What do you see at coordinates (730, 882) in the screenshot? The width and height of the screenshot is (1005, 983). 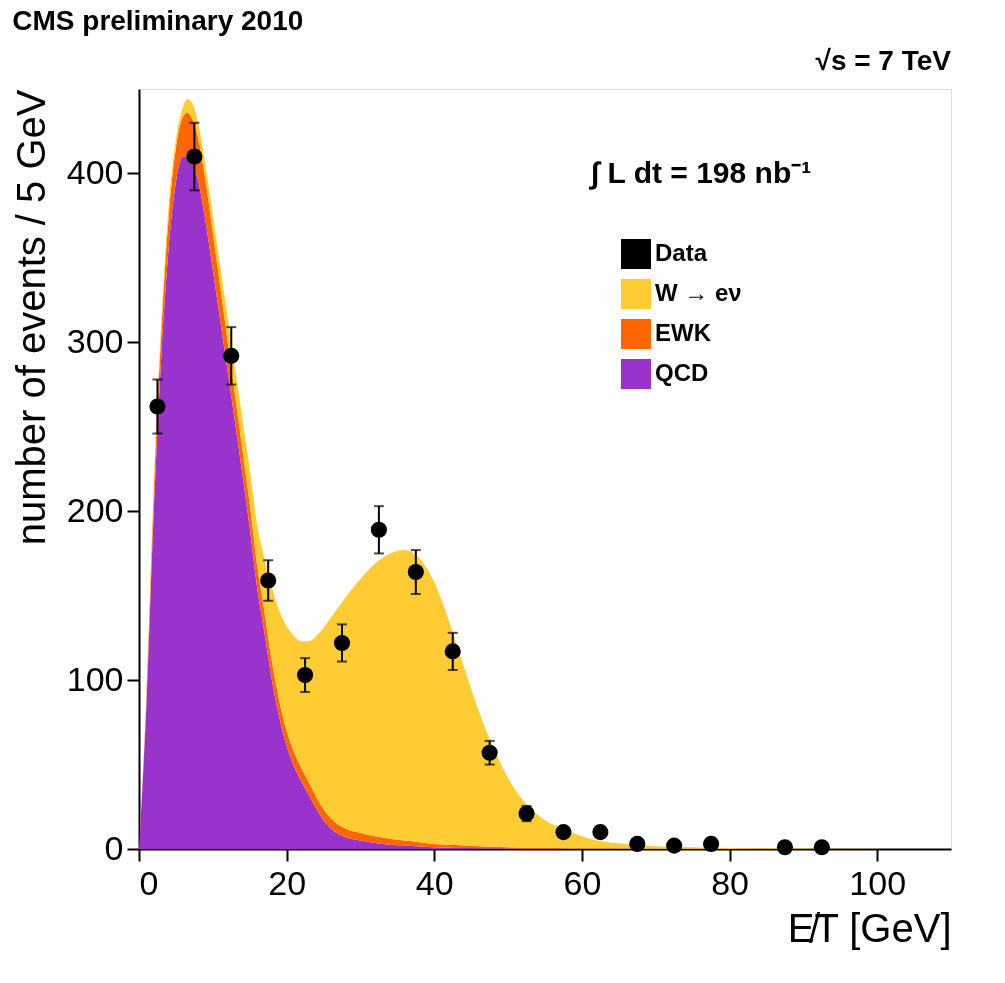 I see `x-tick-label: 80` at bounding box center [730, 882].